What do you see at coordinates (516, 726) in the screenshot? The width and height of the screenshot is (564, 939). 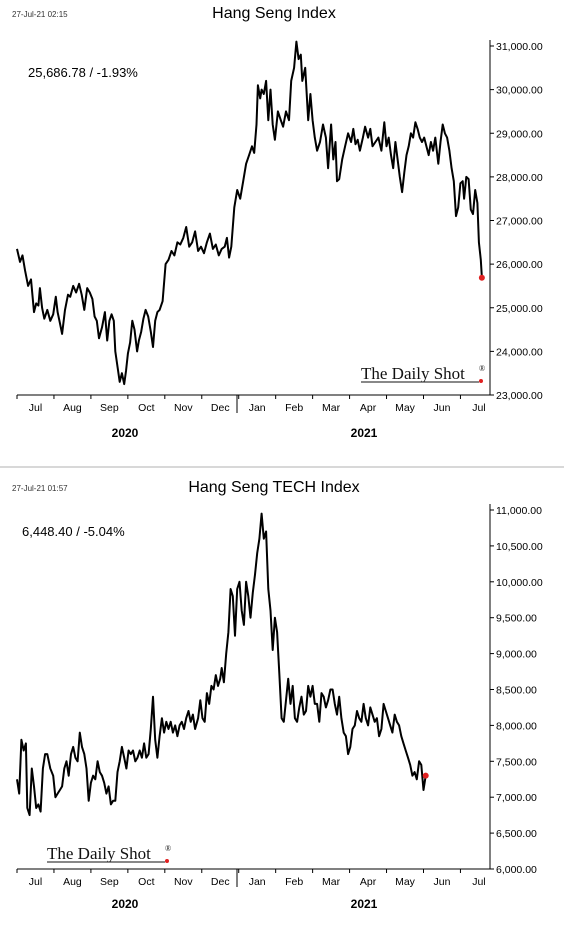 I see `chart-2-y-tick-label: 8,000.00` at bounding box center [516, 726].